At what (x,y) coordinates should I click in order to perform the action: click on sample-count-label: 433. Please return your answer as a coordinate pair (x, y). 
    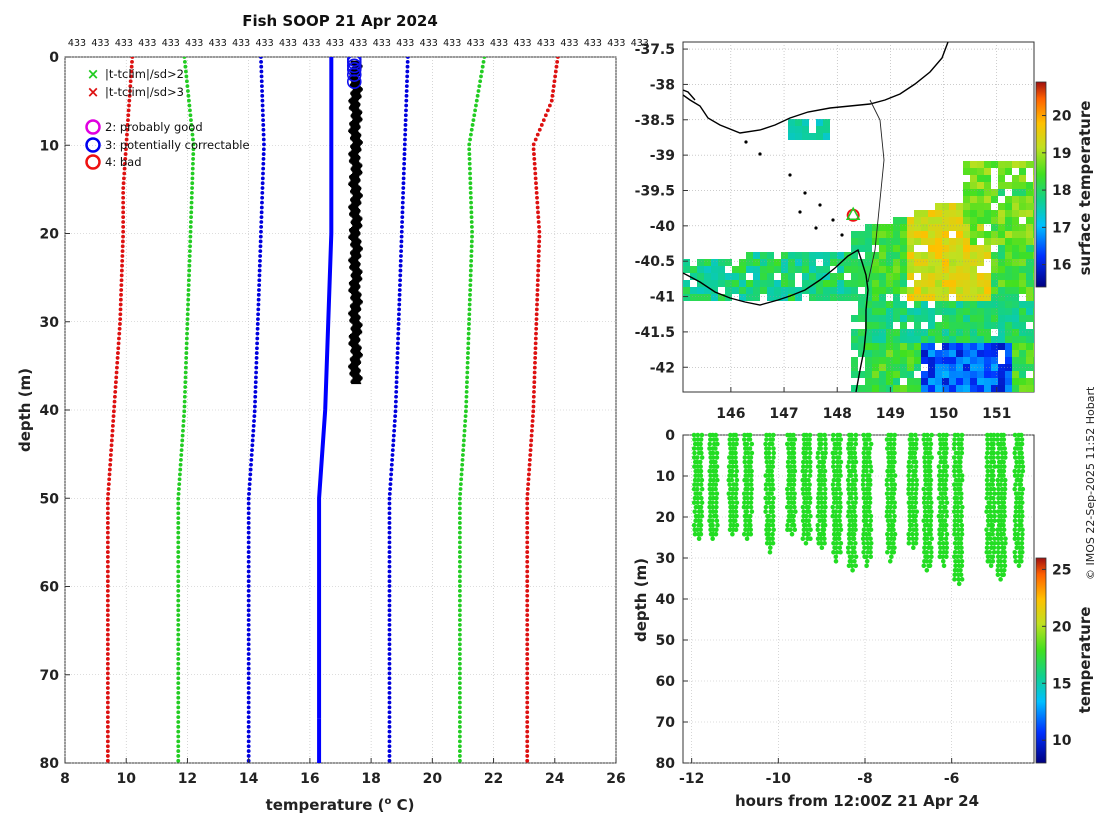
    Looking at the image, I should click on (241, 43).